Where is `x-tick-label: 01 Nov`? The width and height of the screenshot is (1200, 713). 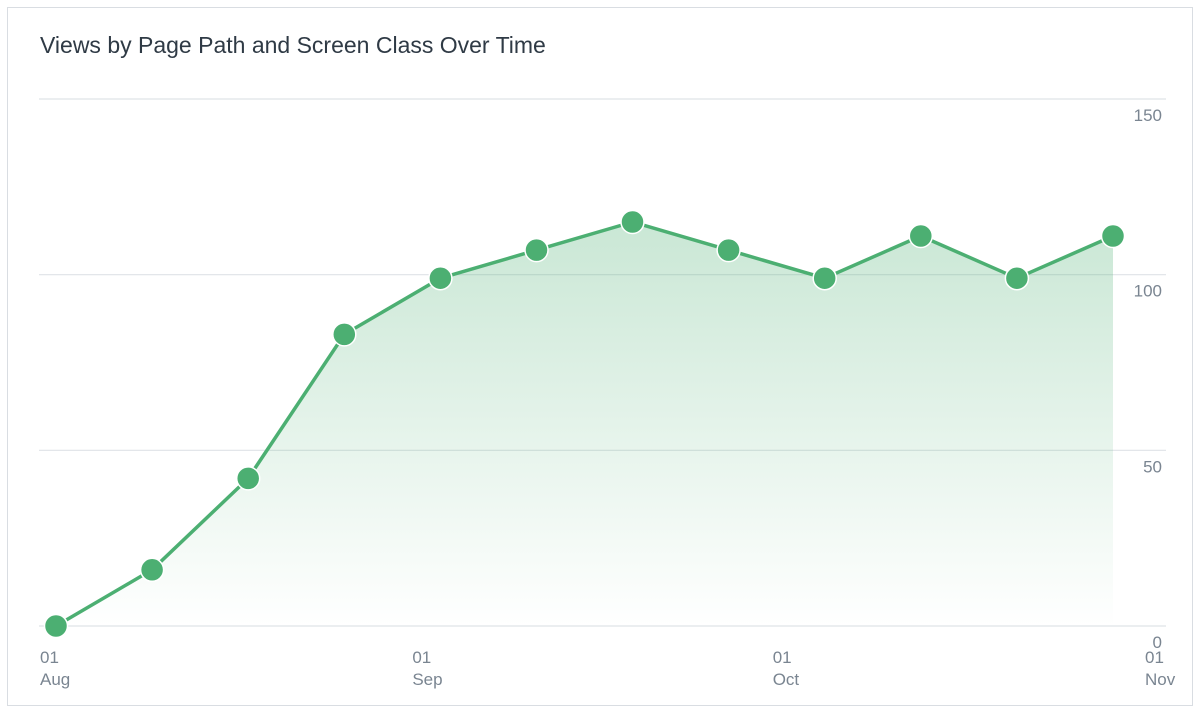 x-tick-label: 01 Nov is located at coordinates (1160, 668).